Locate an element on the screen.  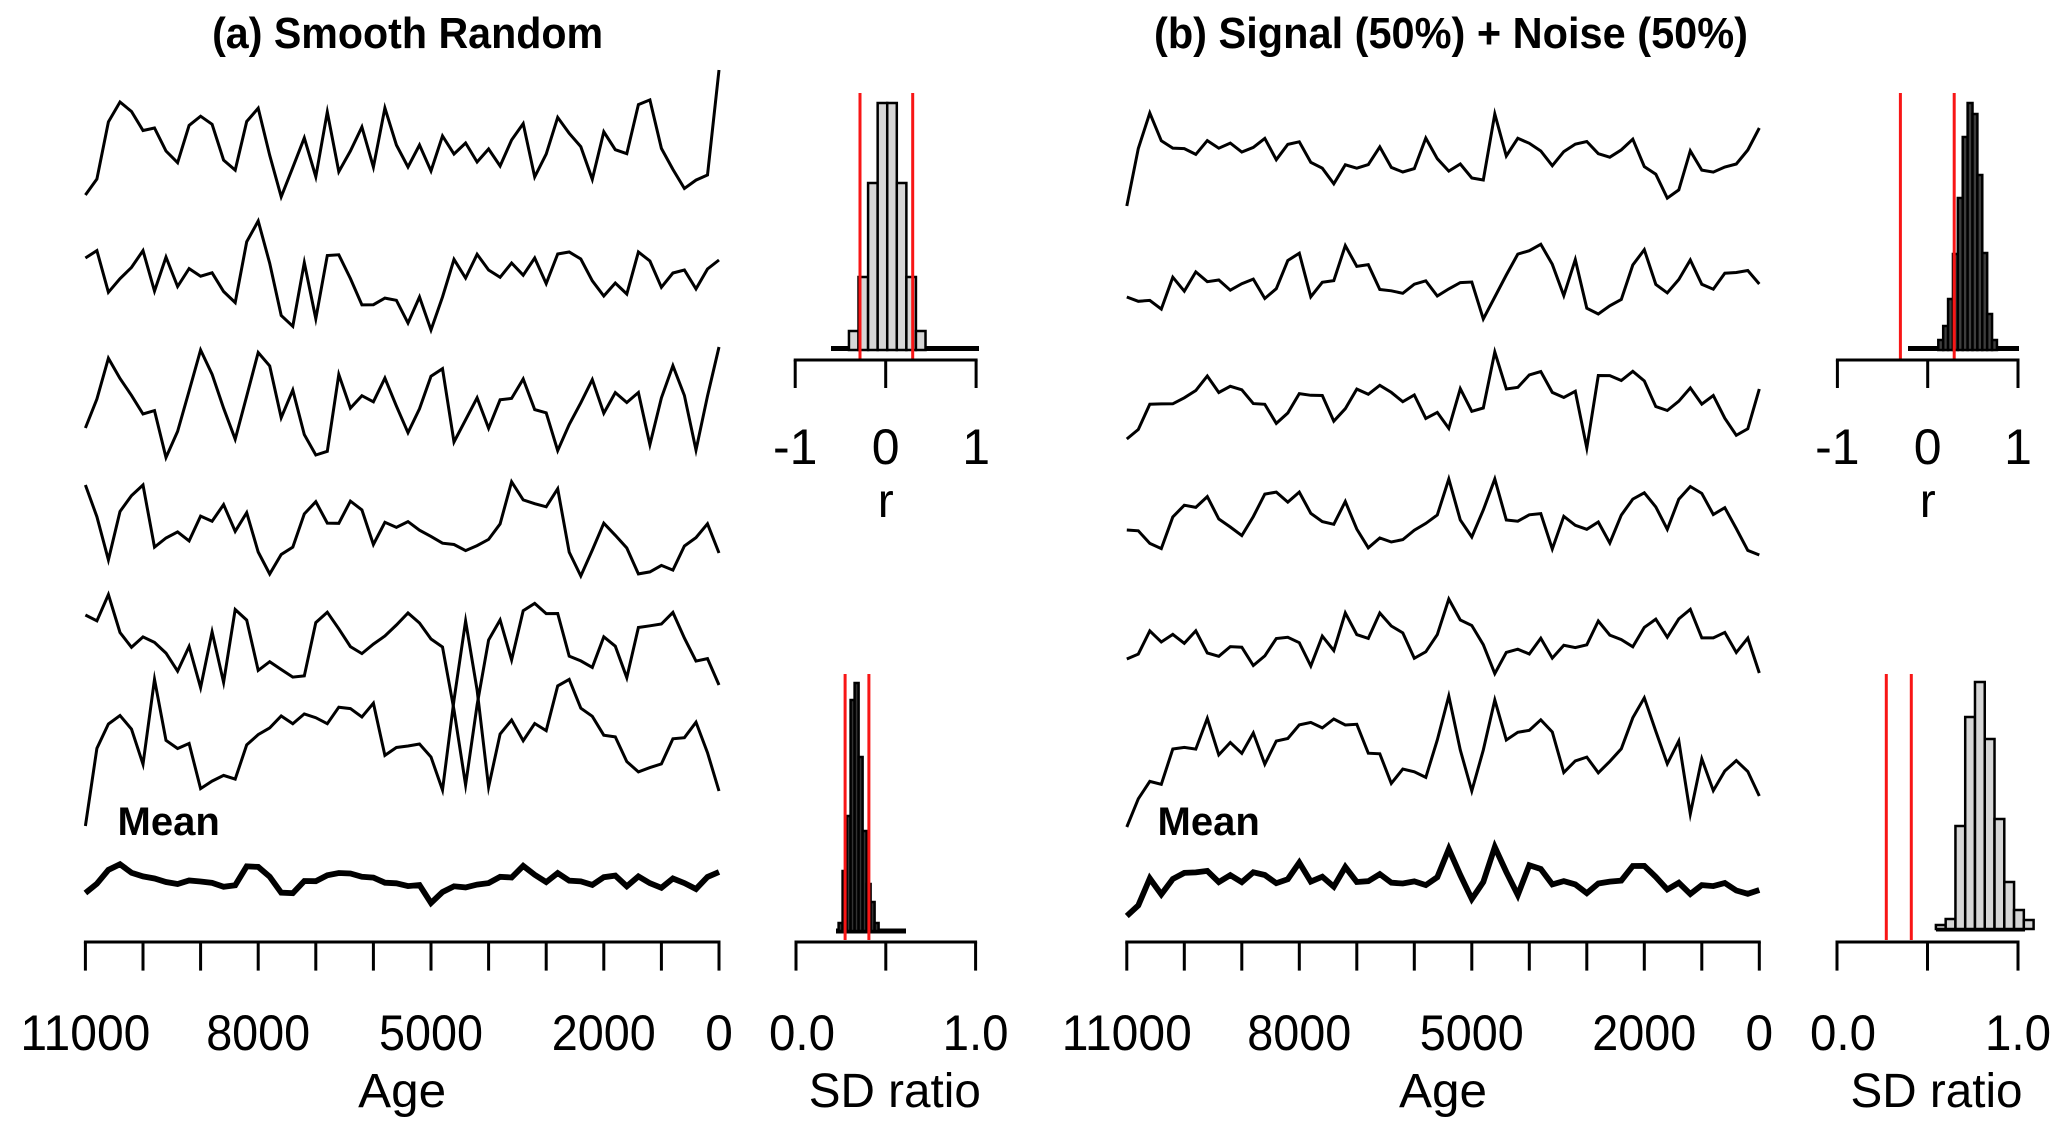
svg-text: (b) Signal (50%) + Noise (50%) is located at coordinates (1451, 33).